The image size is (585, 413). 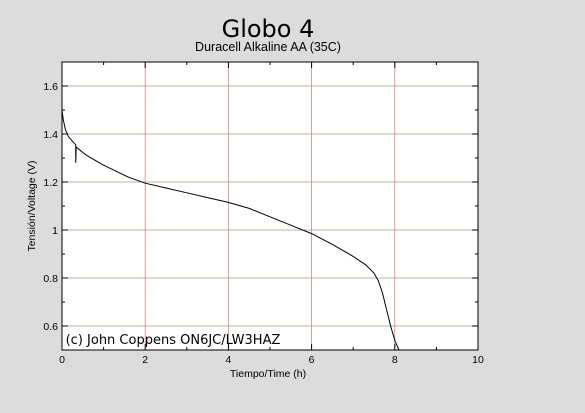 I want to click on y-tick-label: 1, so click(x=55, y=231).